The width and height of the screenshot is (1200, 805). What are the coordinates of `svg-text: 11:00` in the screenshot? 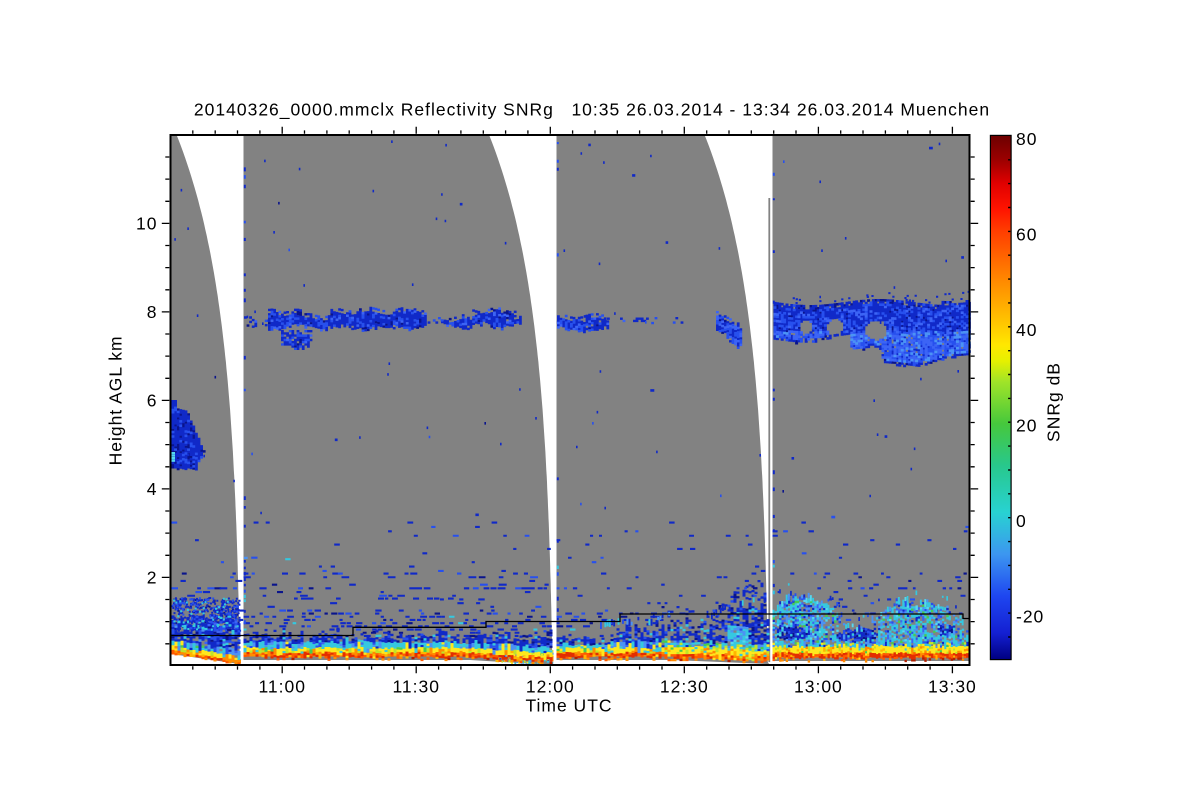 It's located at (282, 687).